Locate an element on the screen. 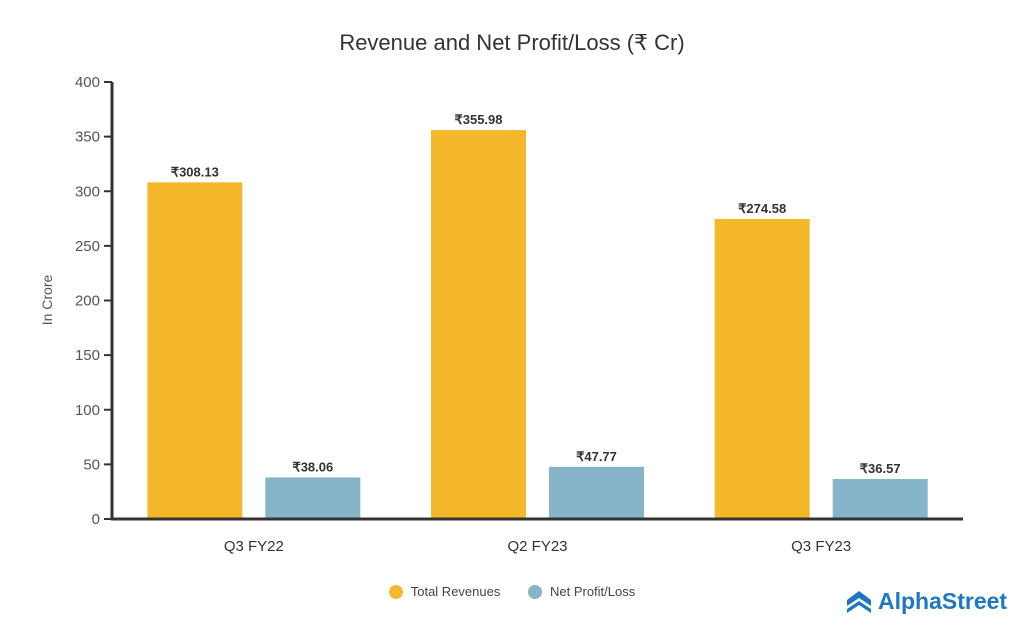 The width and height of the screenshot is (1024, 640). legend-item-net-profit: Net Profit/Loss is located at coordinates (581, 591).